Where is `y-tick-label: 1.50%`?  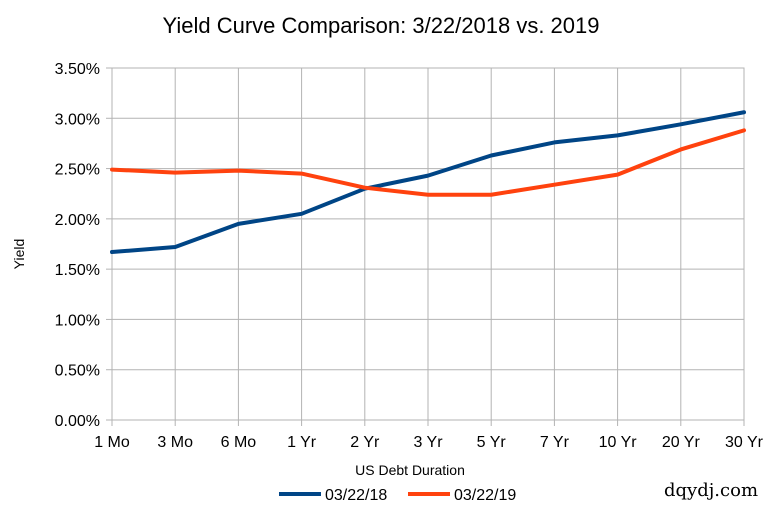 y-tick-label: 1.50% is located at coordinates (77, 270).